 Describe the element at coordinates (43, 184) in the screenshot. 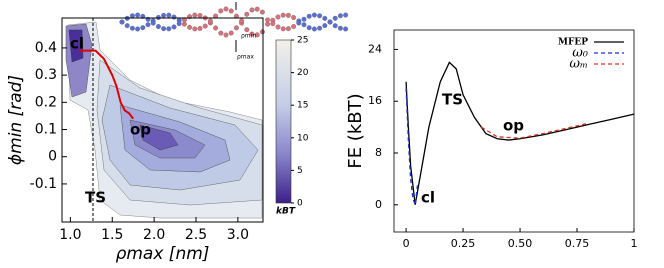

I see `y-tick-label: -0.1` at that location.